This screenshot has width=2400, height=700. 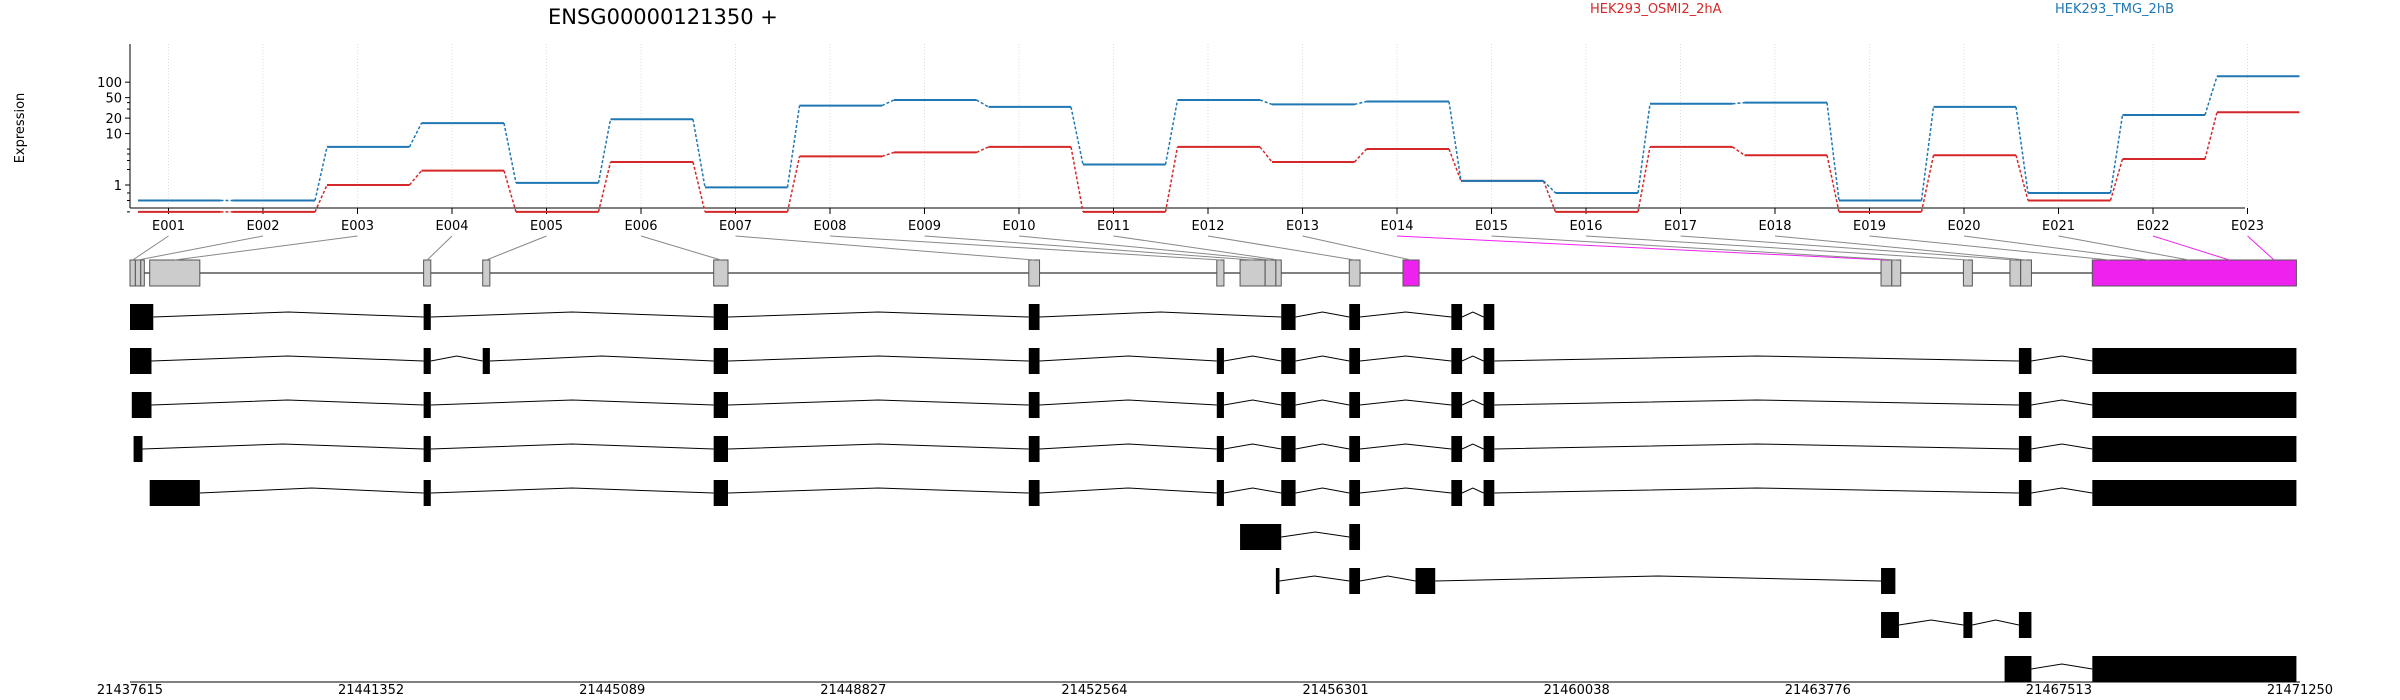 What do you see at coordinates (2300, 690) in the screenshot?
I see `coordinate-tick-label: 21471250` at bounding box center [2300, 690].